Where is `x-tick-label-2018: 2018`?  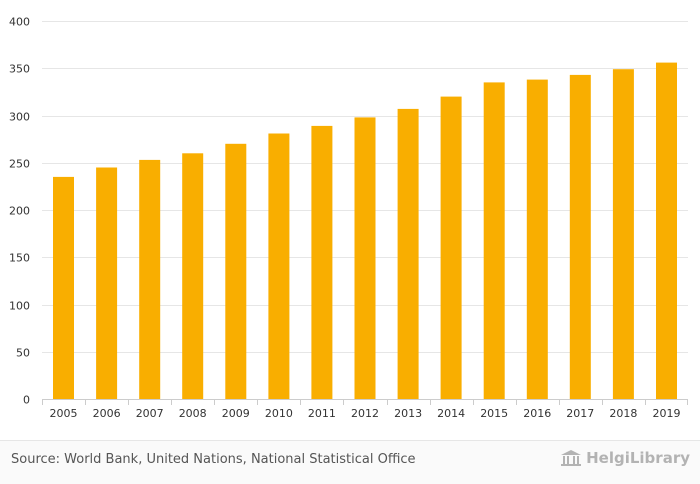 x-tick-label-2018: 2018 is located at coordinates (623, 413).